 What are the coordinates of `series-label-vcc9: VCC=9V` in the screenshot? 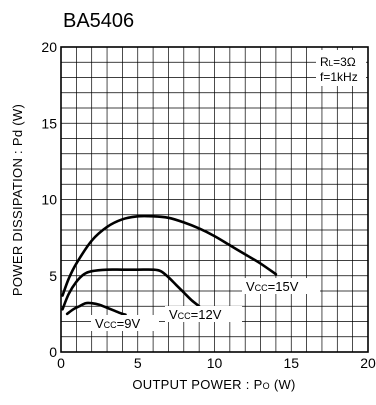 It's located at (117, 323).